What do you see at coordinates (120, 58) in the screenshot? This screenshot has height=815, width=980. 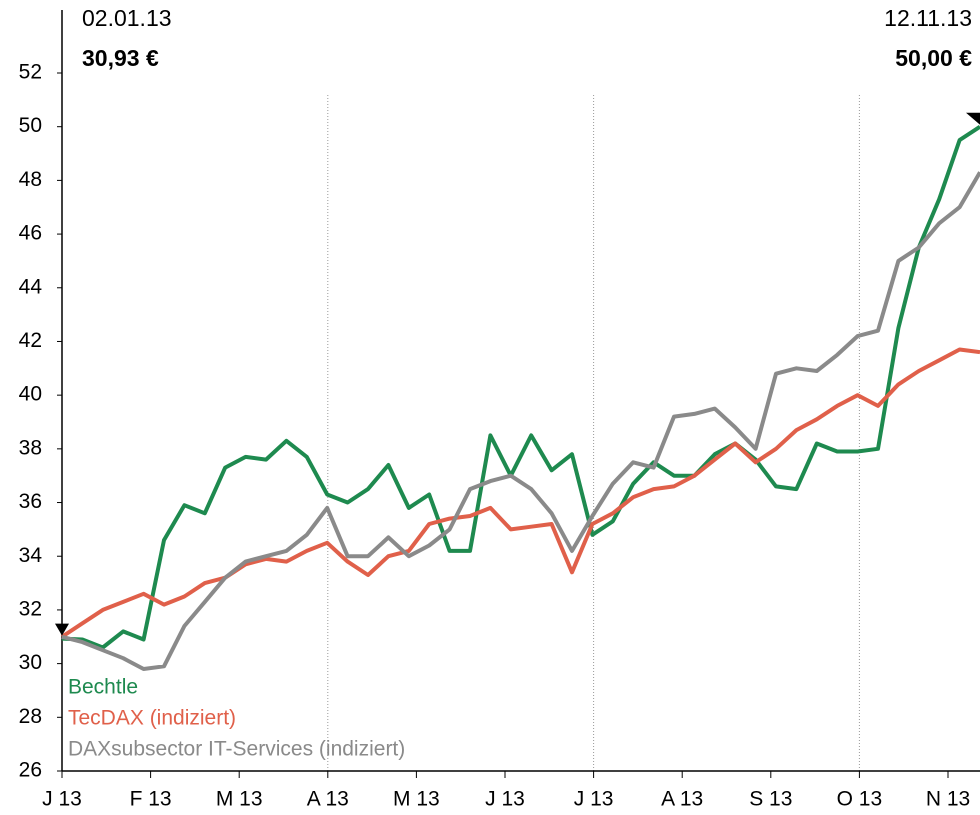 I see `start-price: 30,93 €` at bounding box center [120, 58].